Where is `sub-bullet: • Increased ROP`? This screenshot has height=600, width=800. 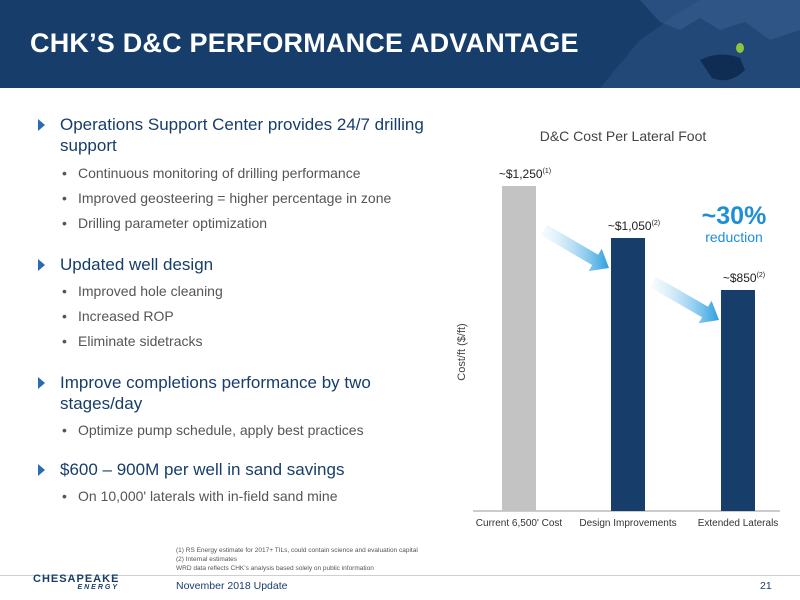
sub-bullet: • Increased ROP is located at coordinates (118, 316).